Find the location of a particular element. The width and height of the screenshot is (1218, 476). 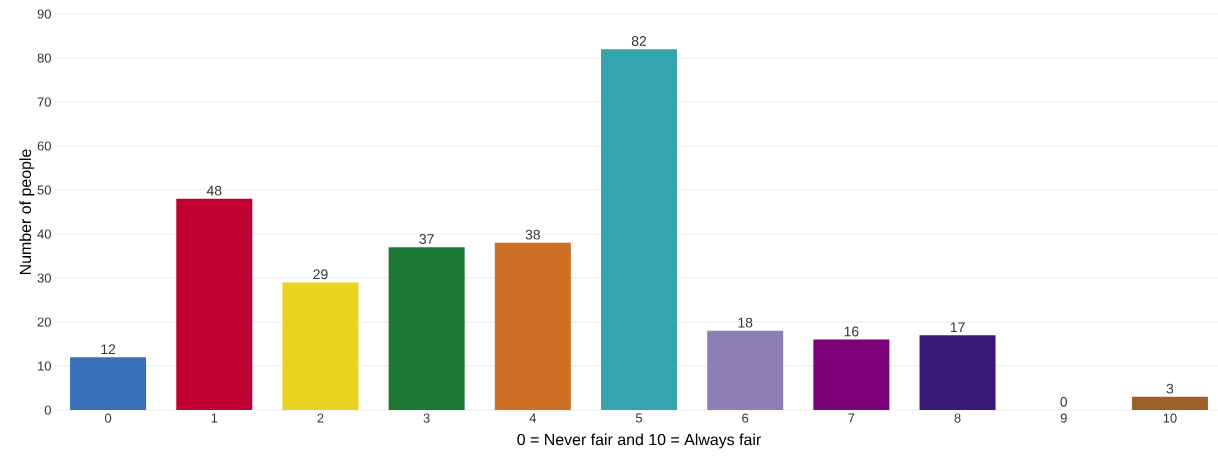

data-label: 16 is located at coordinates (851, 331).